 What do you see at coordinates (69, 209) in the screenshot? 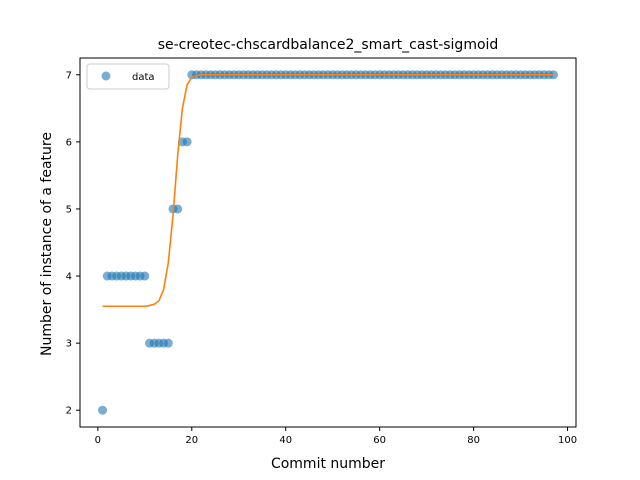
I see `y-tick-label: 5` at bounding box center [69, 209].